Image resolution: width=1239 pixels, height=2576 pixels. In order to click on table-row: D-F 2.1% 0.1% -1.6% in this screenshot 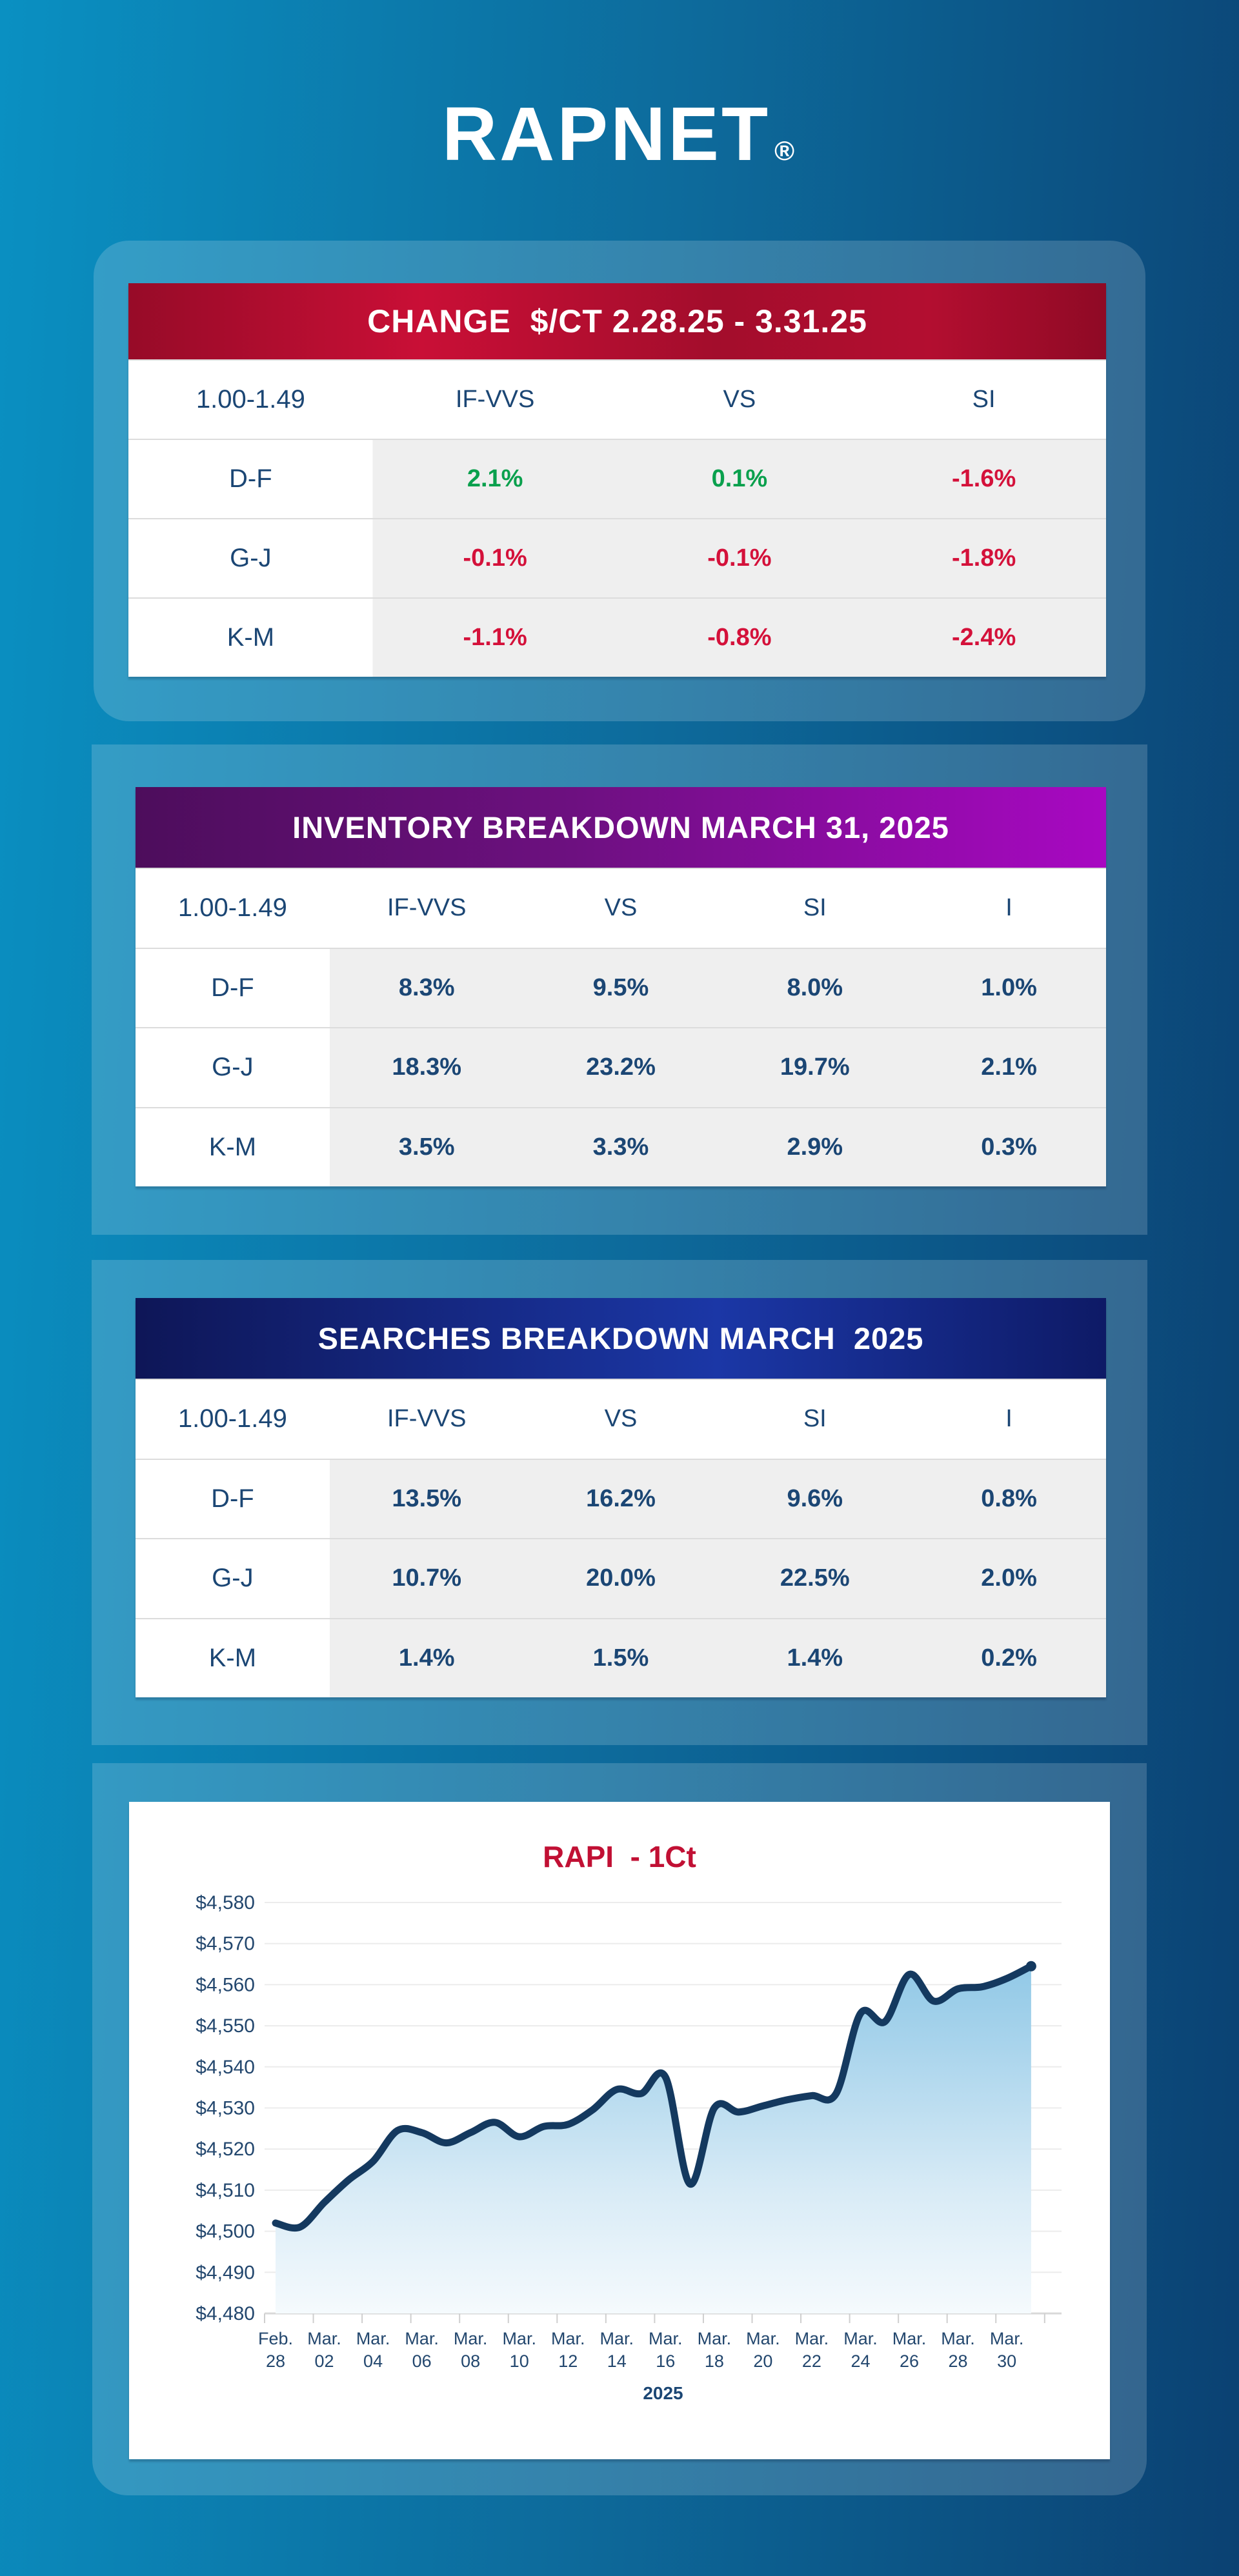, I will do `click(617, 478)`.